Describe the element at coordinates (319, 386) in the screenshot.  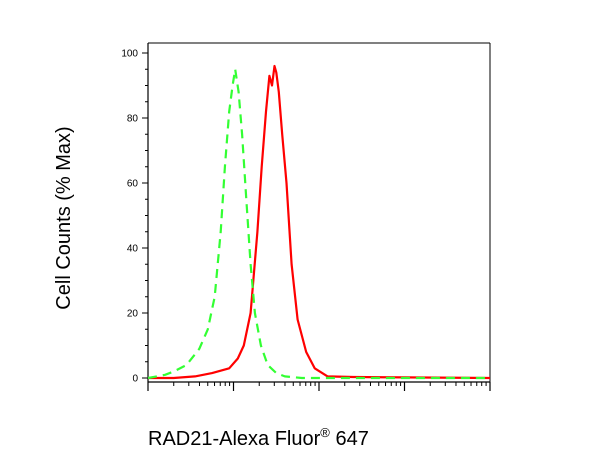
I see `x-axis-ticks` at that location.